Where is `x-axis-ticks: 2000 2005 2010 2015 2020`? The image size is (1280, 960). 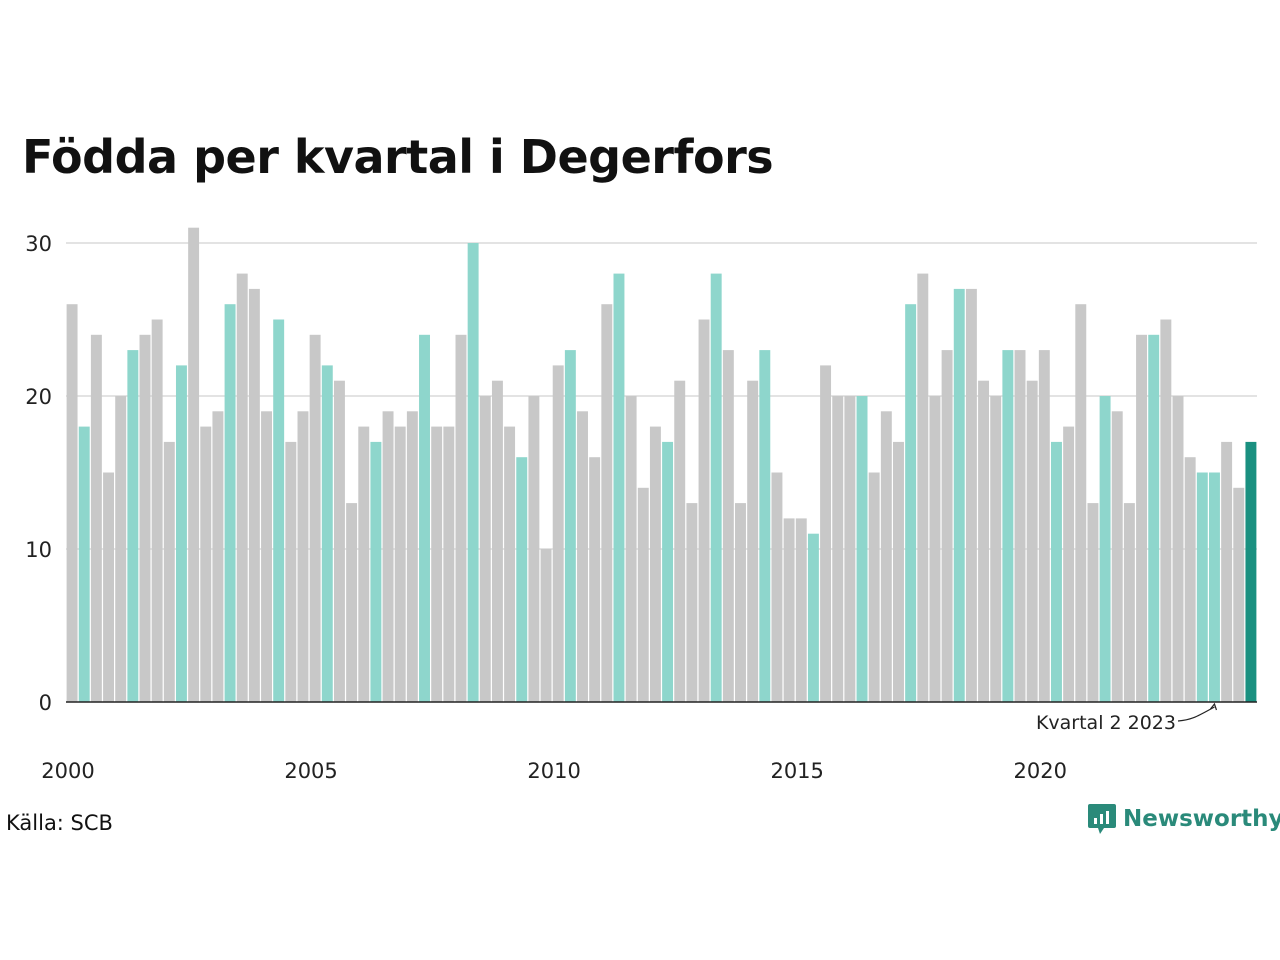
x-axis-ticks: 2000 2005 2010 2015 2020 is located at coordinates (554, 771).